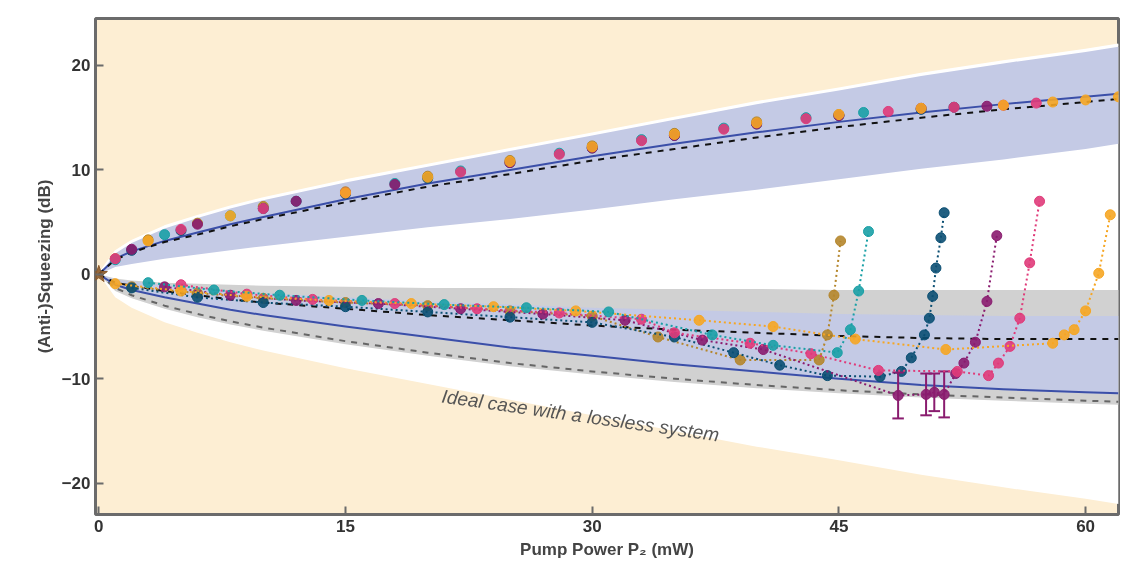 The width and height of the screenshot is (1130, 584). Describe the element at coordinates (607, 549) in the screenshot. I see `x-axis-title: Pump Power P₂ (mW)` at that location.